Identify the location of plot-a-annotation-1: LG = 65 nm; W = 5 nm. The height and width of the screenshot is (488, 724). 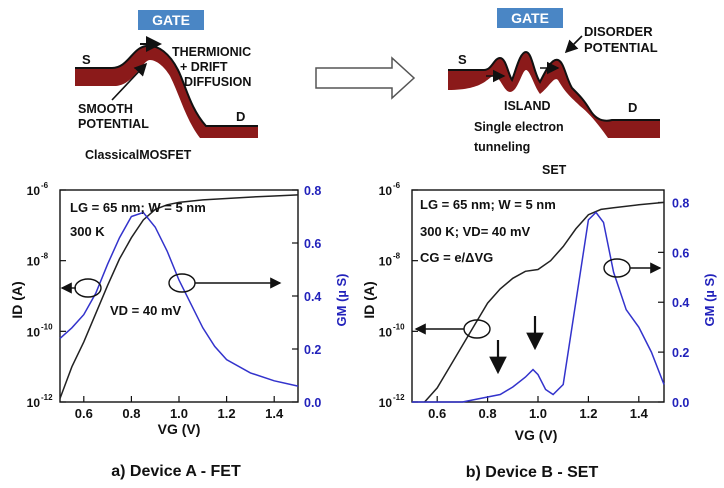
(138, 207).